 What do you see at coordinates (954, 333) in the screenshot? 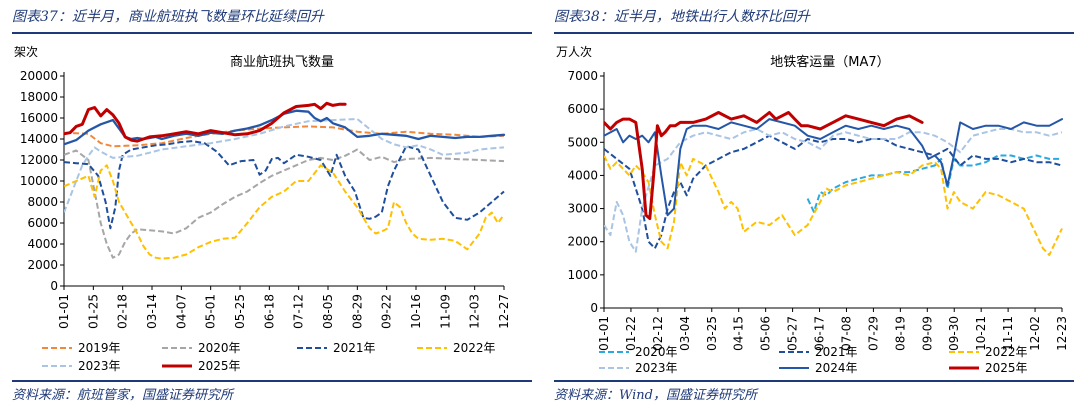
I see `x-tick-label: 09-30` at bounding box center [954, 333].